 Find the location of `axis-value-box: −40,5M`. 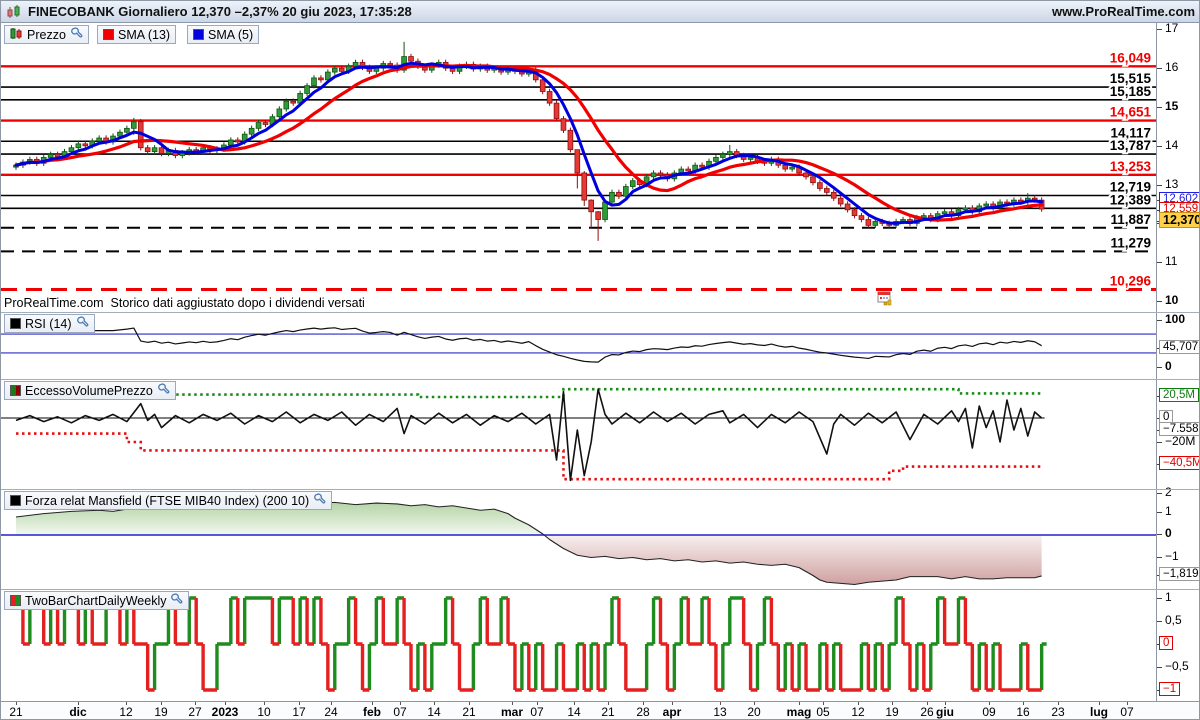

axis-value-box: −40,5M is located at coordinates (1179, 463).